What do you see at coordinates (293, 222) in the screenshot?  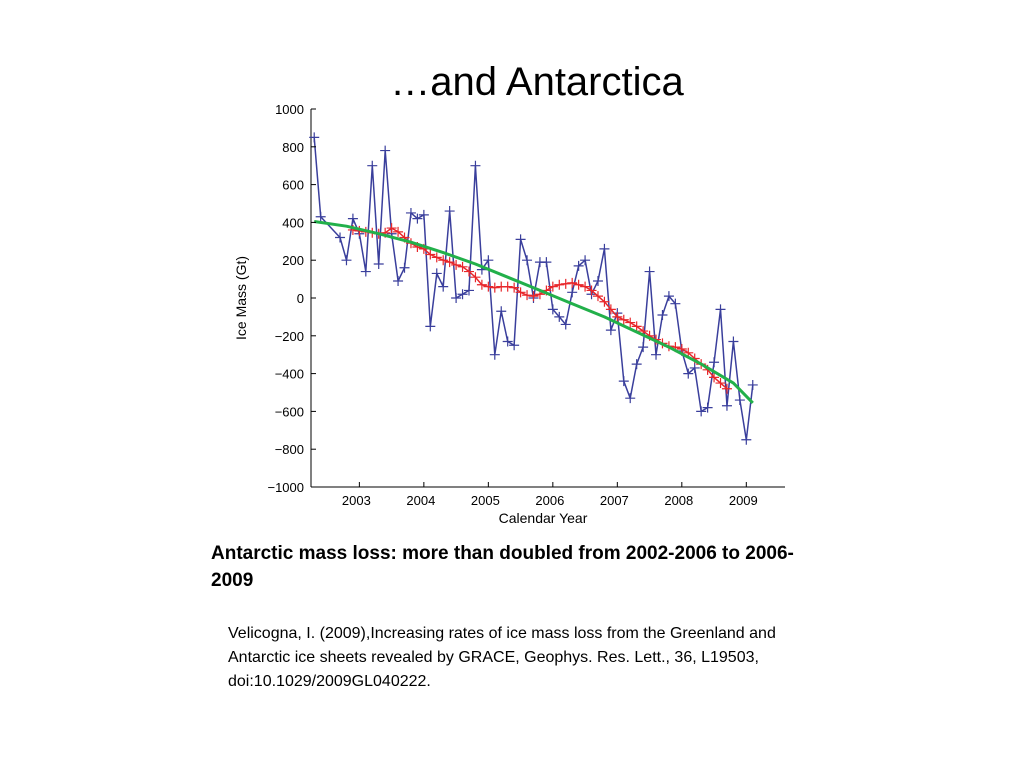 I see `y-tick-label: 400` at bounding box center [293, 222].